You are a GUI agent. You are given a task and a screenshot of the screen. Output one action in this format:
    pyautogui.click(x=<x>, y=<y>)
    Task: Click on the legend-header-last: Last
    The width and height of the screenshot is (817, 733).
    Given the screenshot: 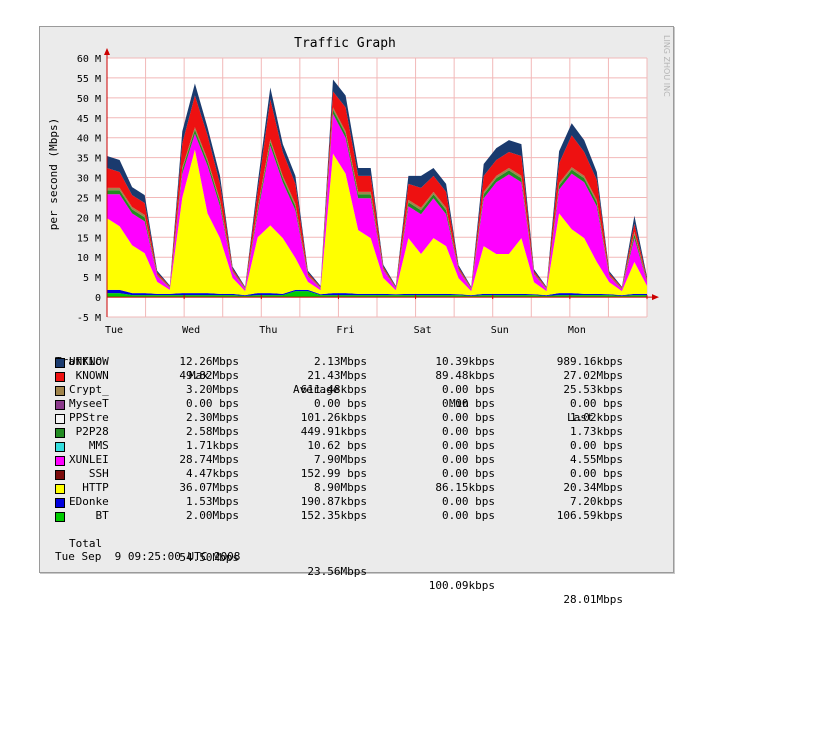 What is the action you would take?
    pyautogui.click(x=580, y=417)
    